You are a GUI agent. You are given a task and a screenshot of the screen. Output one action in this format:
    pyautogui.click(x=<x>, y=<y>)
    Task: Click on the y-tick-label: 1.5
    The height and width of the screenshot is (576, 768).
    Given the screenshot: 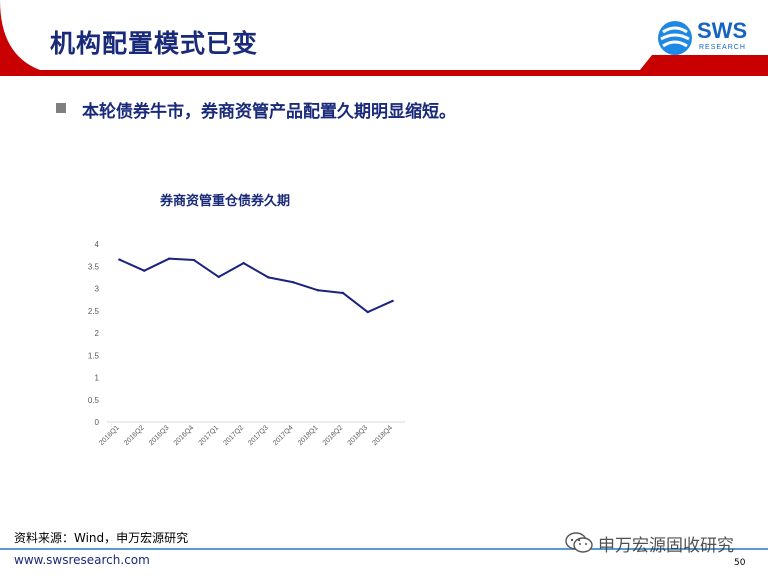 What is the action you would take?
    pyautogui.click(x=94, y=355)
    